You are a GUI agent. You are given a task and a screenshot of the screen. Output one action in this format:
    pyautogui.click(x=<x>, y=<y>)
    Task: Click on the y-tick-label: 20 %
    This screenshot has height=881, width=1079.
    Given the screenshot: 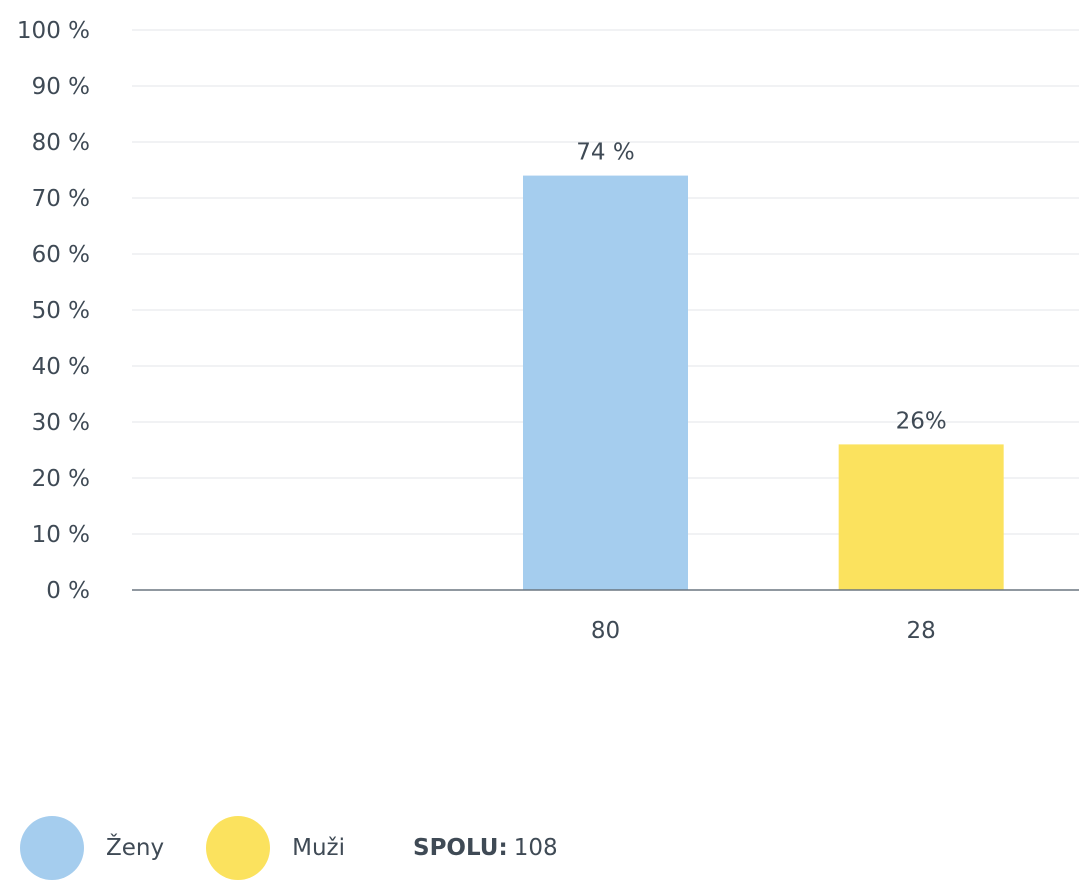 What is the action you would take?
    pyautogui.click(x=61, y=479)
    